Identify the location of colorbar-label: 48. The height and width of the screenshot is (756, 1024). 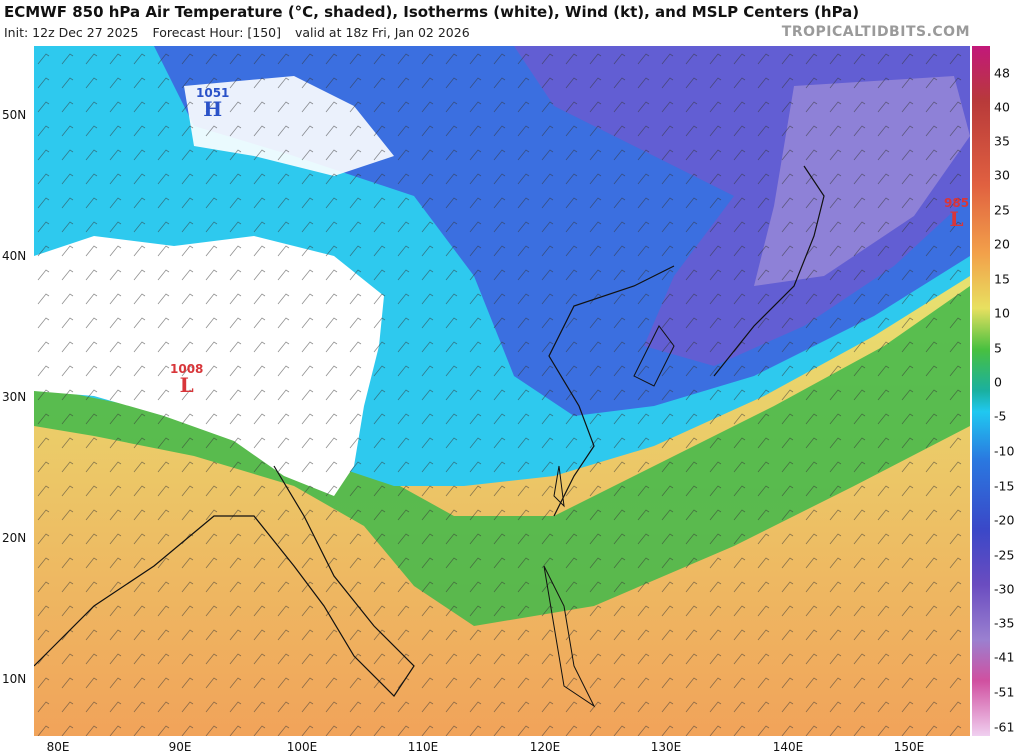
(1002, 73).